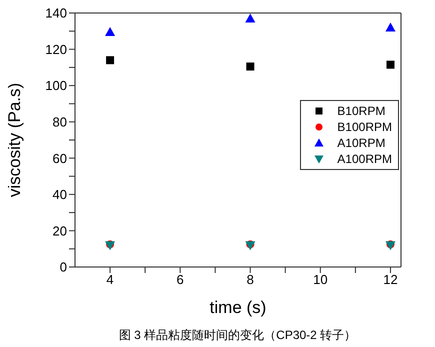  Describe the element at coordinates (238, 335) in the screenshot. I see `caption: 图 3 样品粘度随时间的变化（CP30-2 转子）` at that location.